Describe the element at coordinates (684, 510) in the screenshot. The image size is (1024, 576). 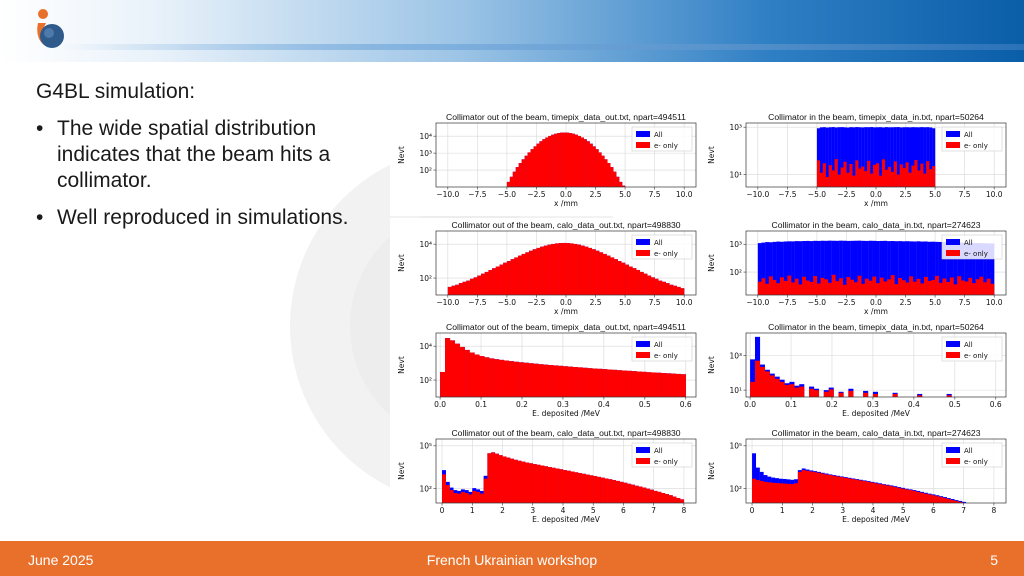
I see `x-tick-label: 8` at that location.